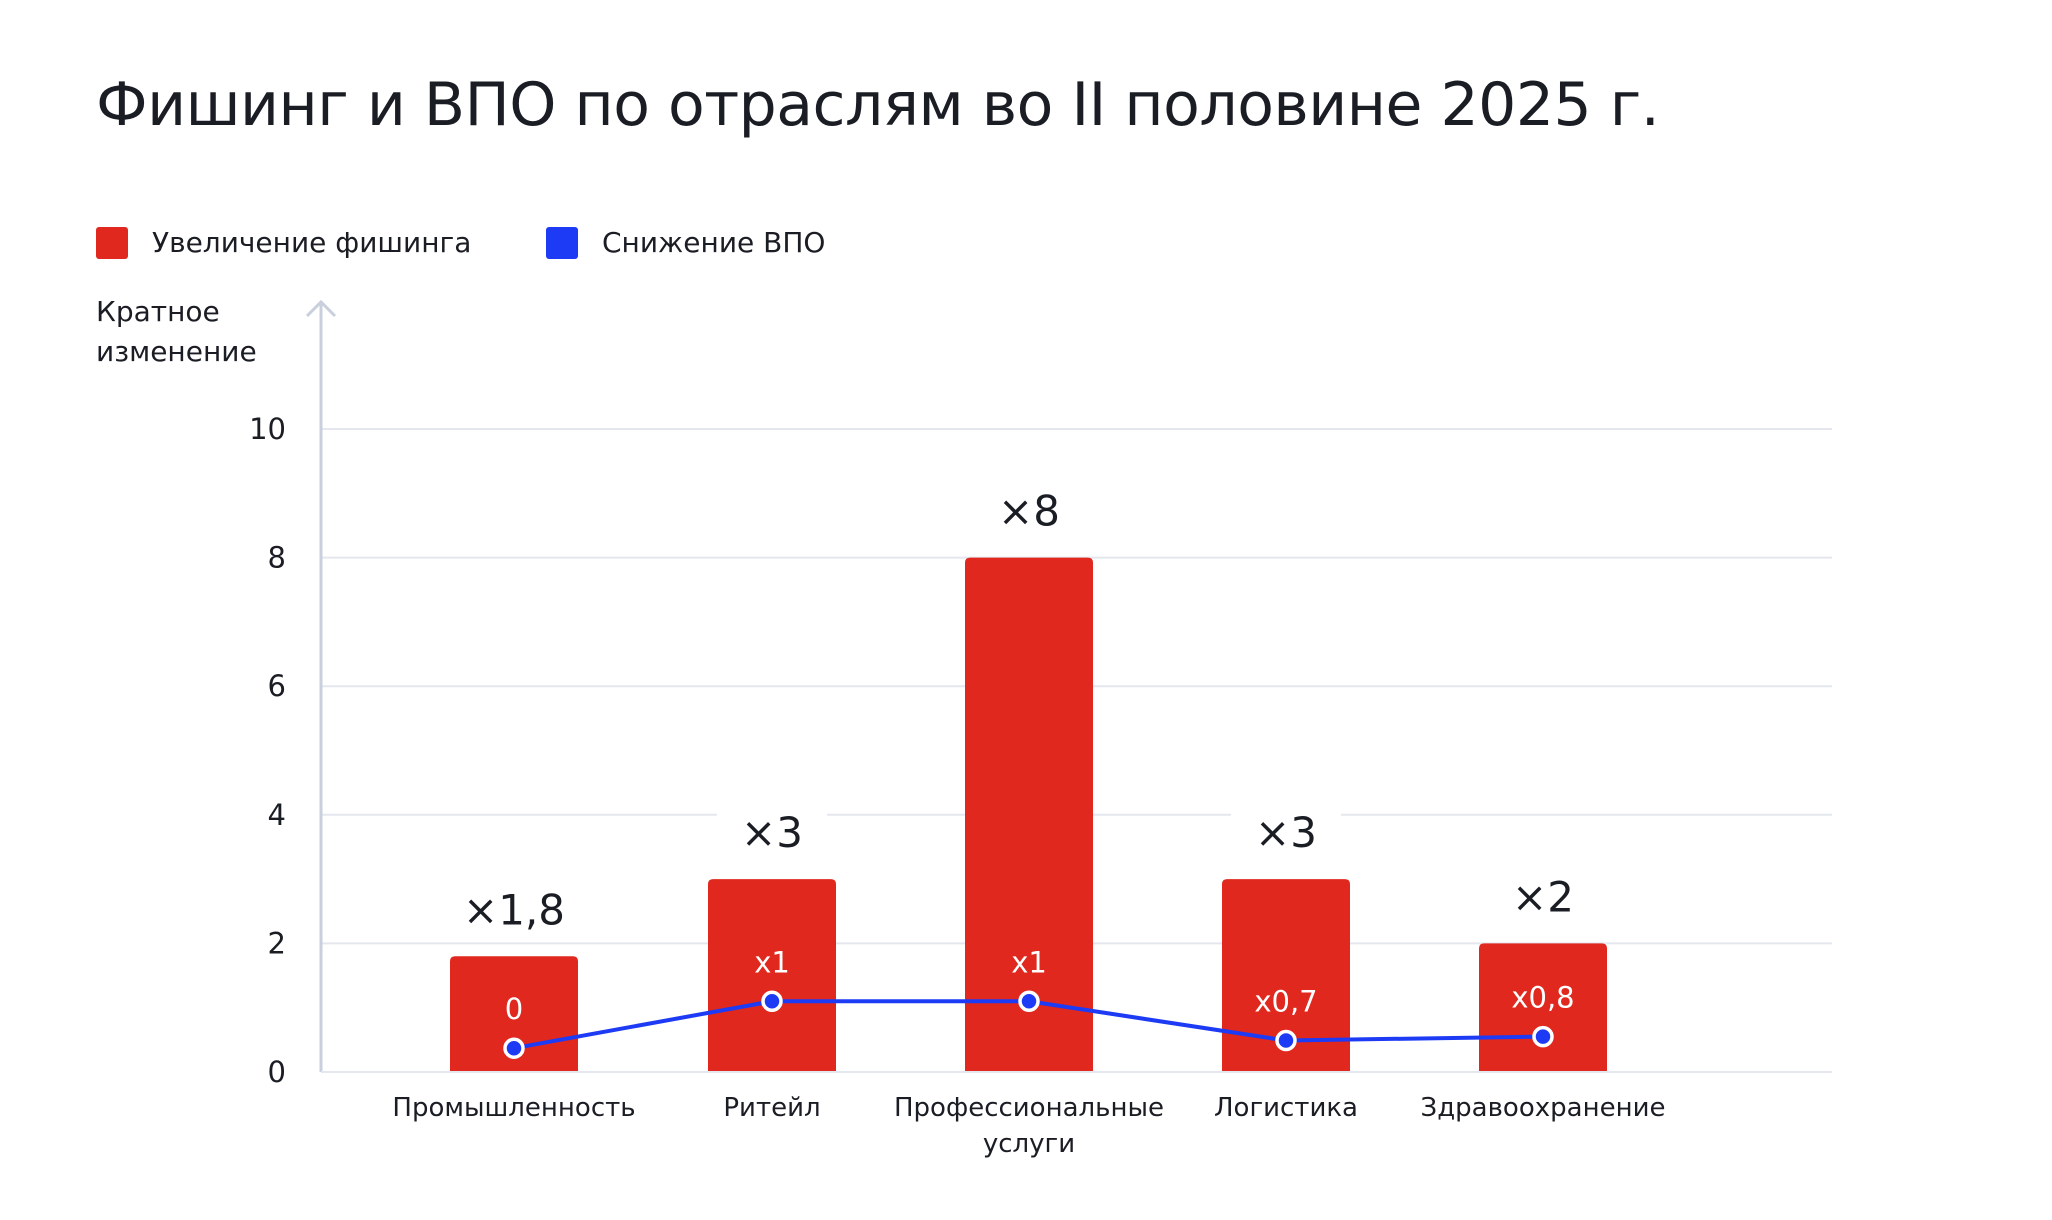  What do you see at coordinates (1542, 998) in the screenshot?
I see `line-value-label: x0,8` at bounding box center [1542, 998].